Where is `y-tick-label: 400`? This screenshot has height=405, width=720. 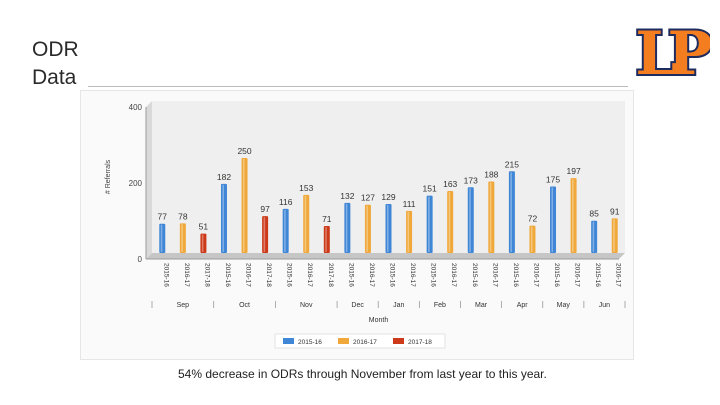 y-tick-label: 400 is located at coordinates (136, 107).